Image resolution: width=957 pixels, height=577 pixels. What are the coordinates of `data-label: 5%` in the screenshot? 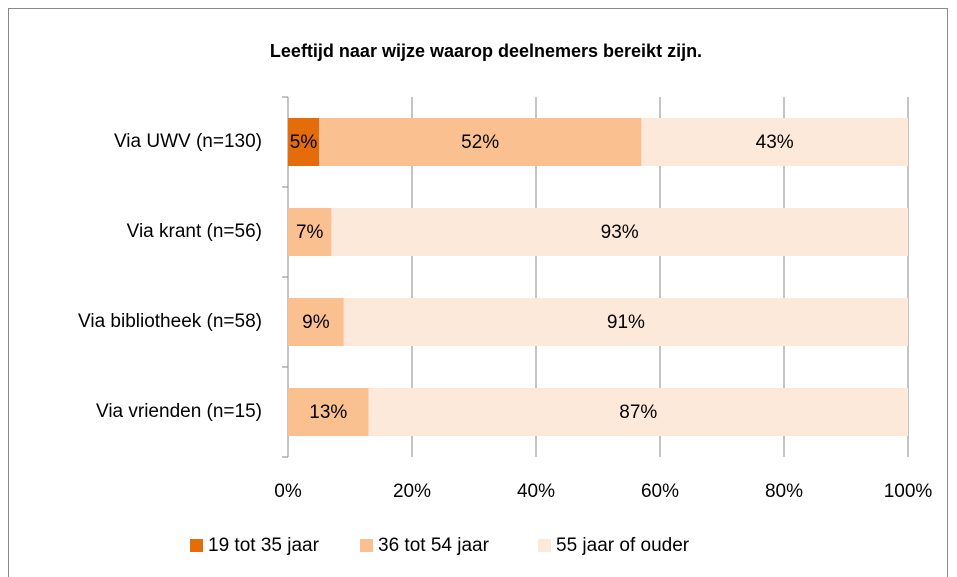 It's located at (304, 142).